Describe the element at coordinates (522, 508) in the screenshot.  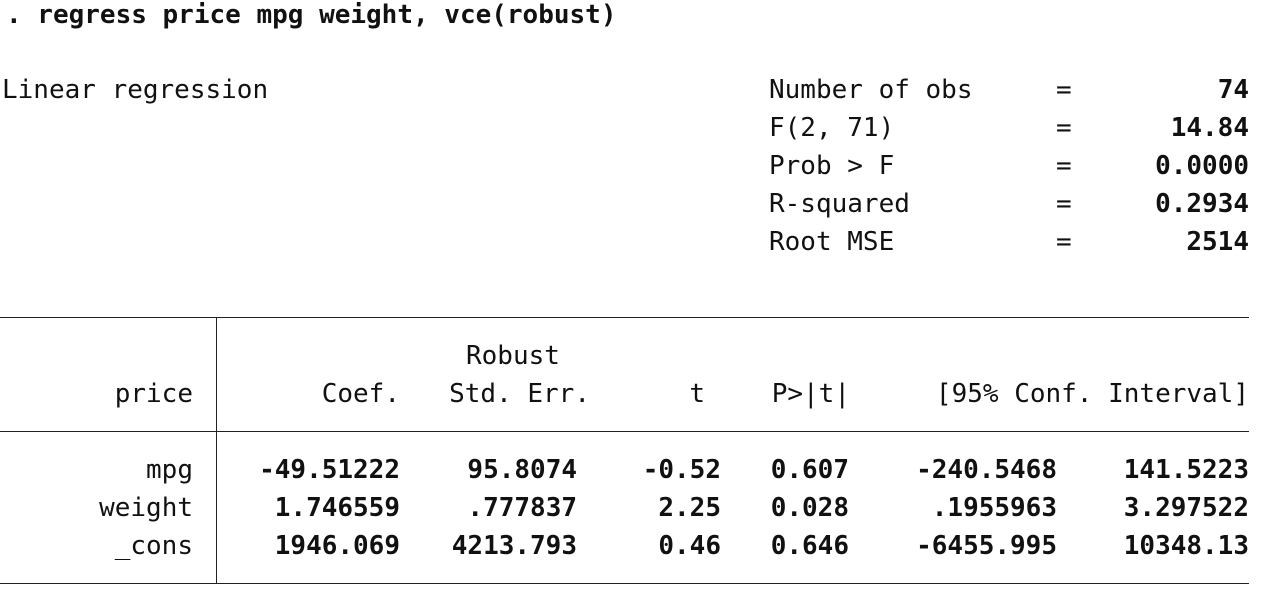
I see `cell-se: .777837` at that location.